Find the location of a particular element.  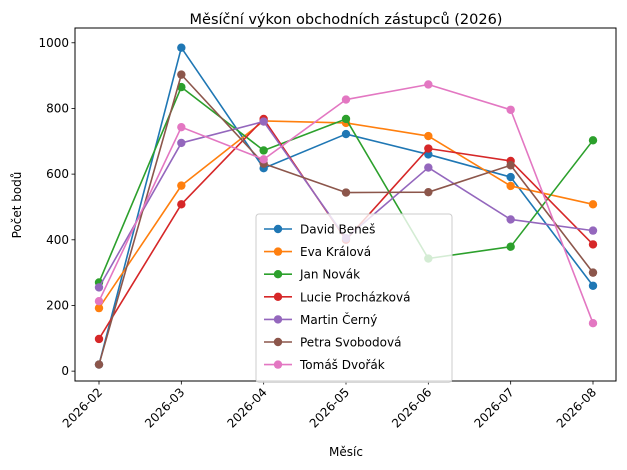

x-tick-label: 2026-05 is located at coordinates (329, 407).